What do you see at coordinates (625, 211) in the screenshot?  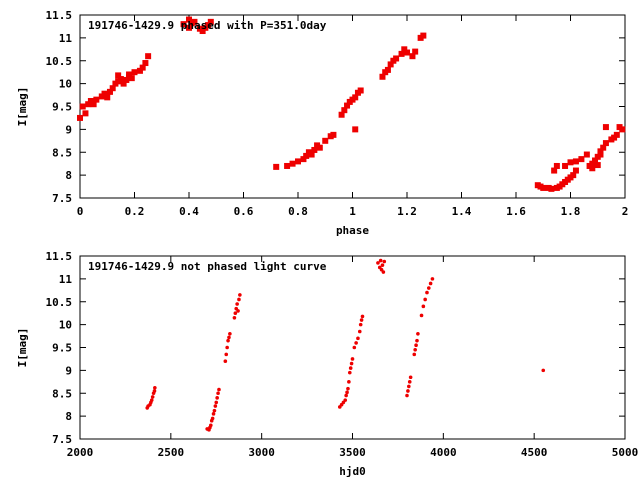 I see `chart1-xtick-label: 2` at bounding box center [625, 211].